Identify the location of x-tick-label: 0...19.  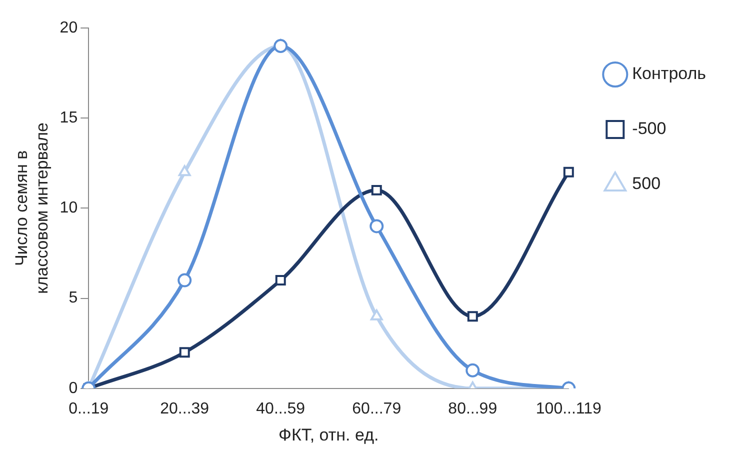
(88, 409).